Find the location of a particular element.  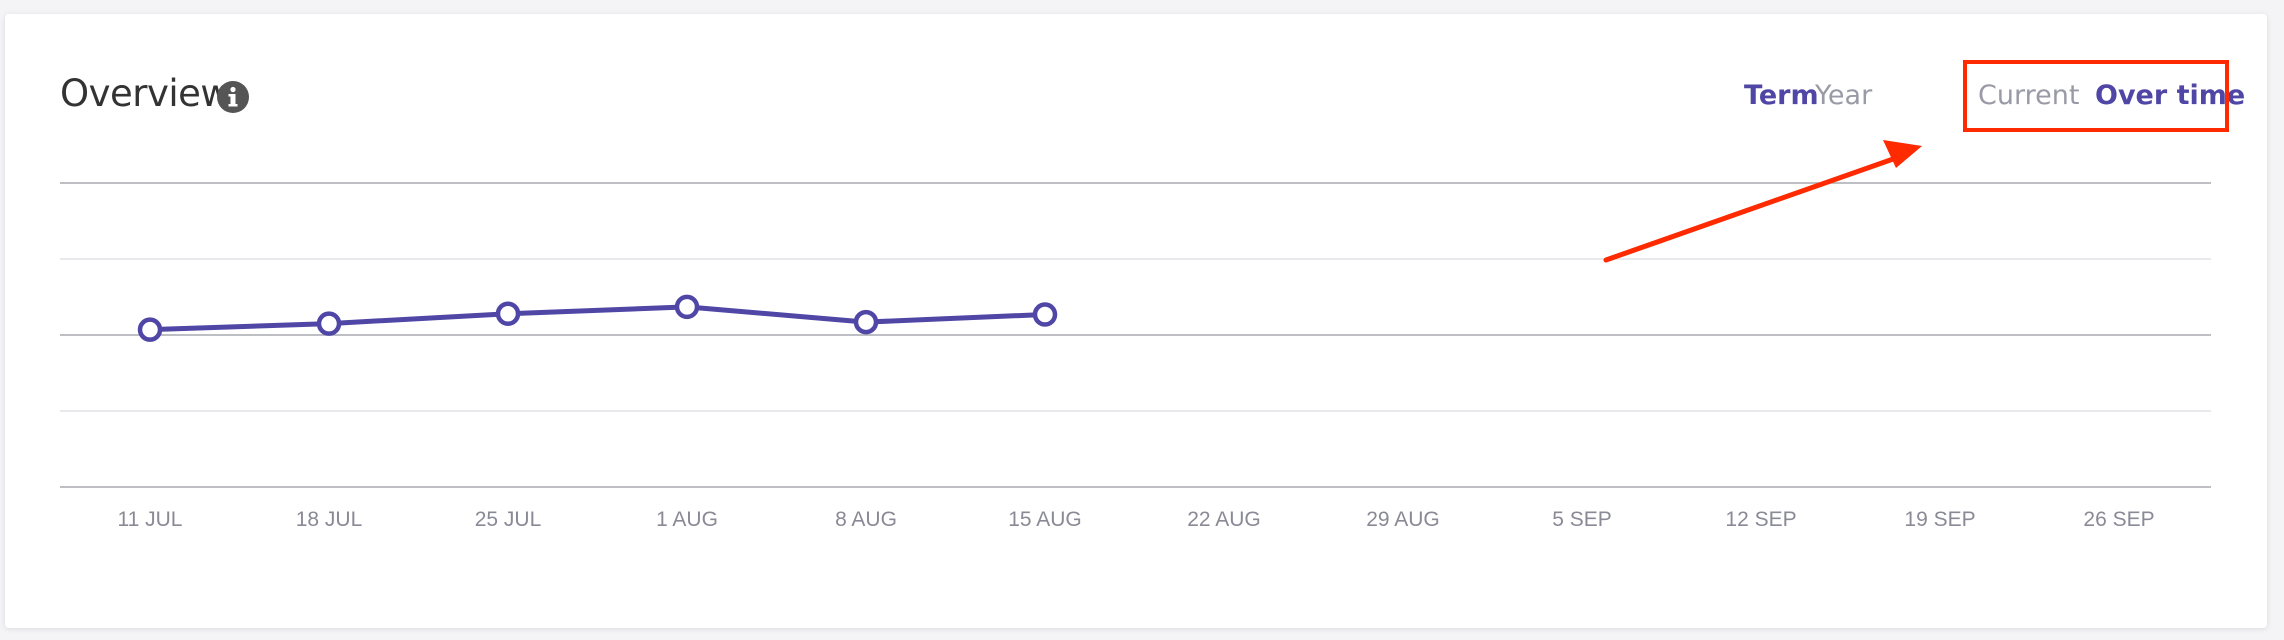

x-tick-label: 29 AUG is located at coordinates (1403, 519).